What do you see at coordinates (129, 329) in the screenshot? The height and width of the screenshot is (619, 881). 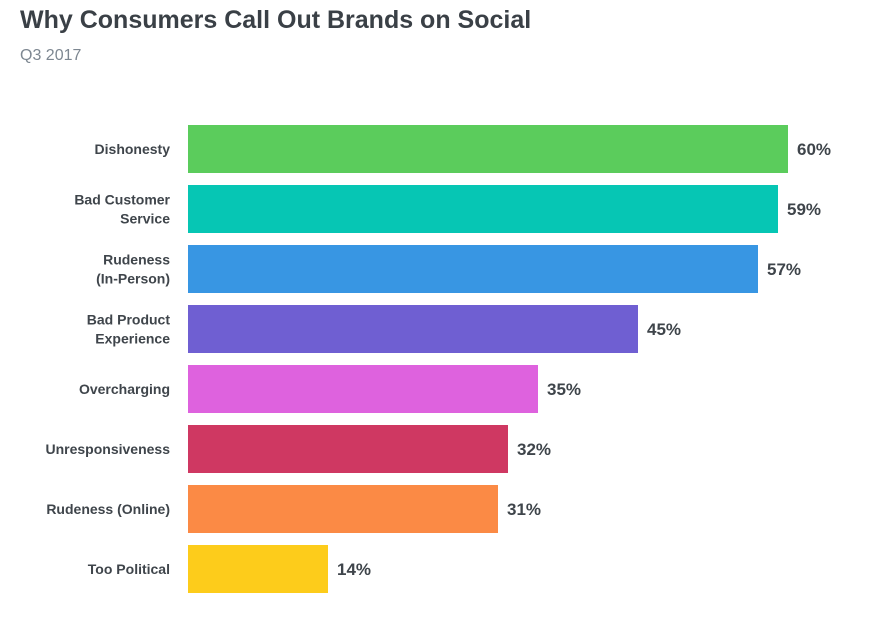 I see `category-label: Bad Product Experience` at bounding box center [129, 329].